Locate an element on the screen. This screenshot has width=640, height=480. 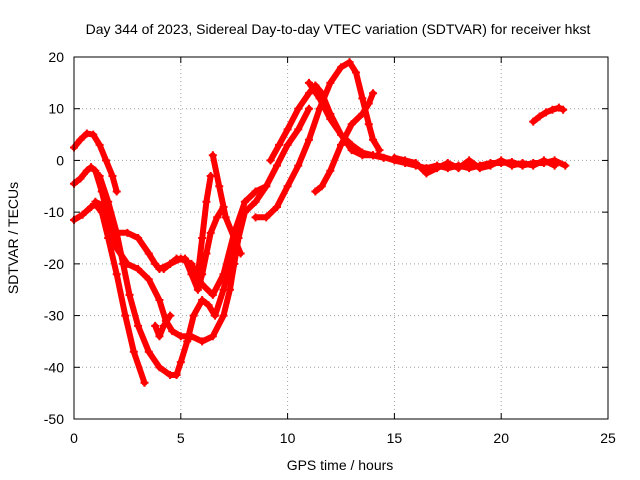
y-axis-label: SDTVAR / TECUs is located at coordinates (13, 238).